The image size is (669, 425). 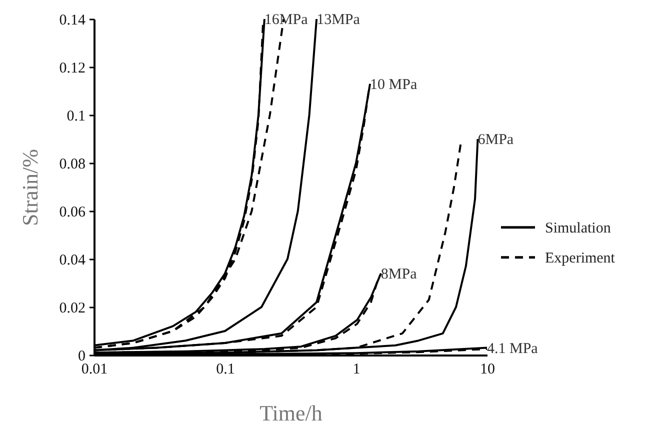 I want to click on y-tick-label: 0, so click(x=82, y=356).